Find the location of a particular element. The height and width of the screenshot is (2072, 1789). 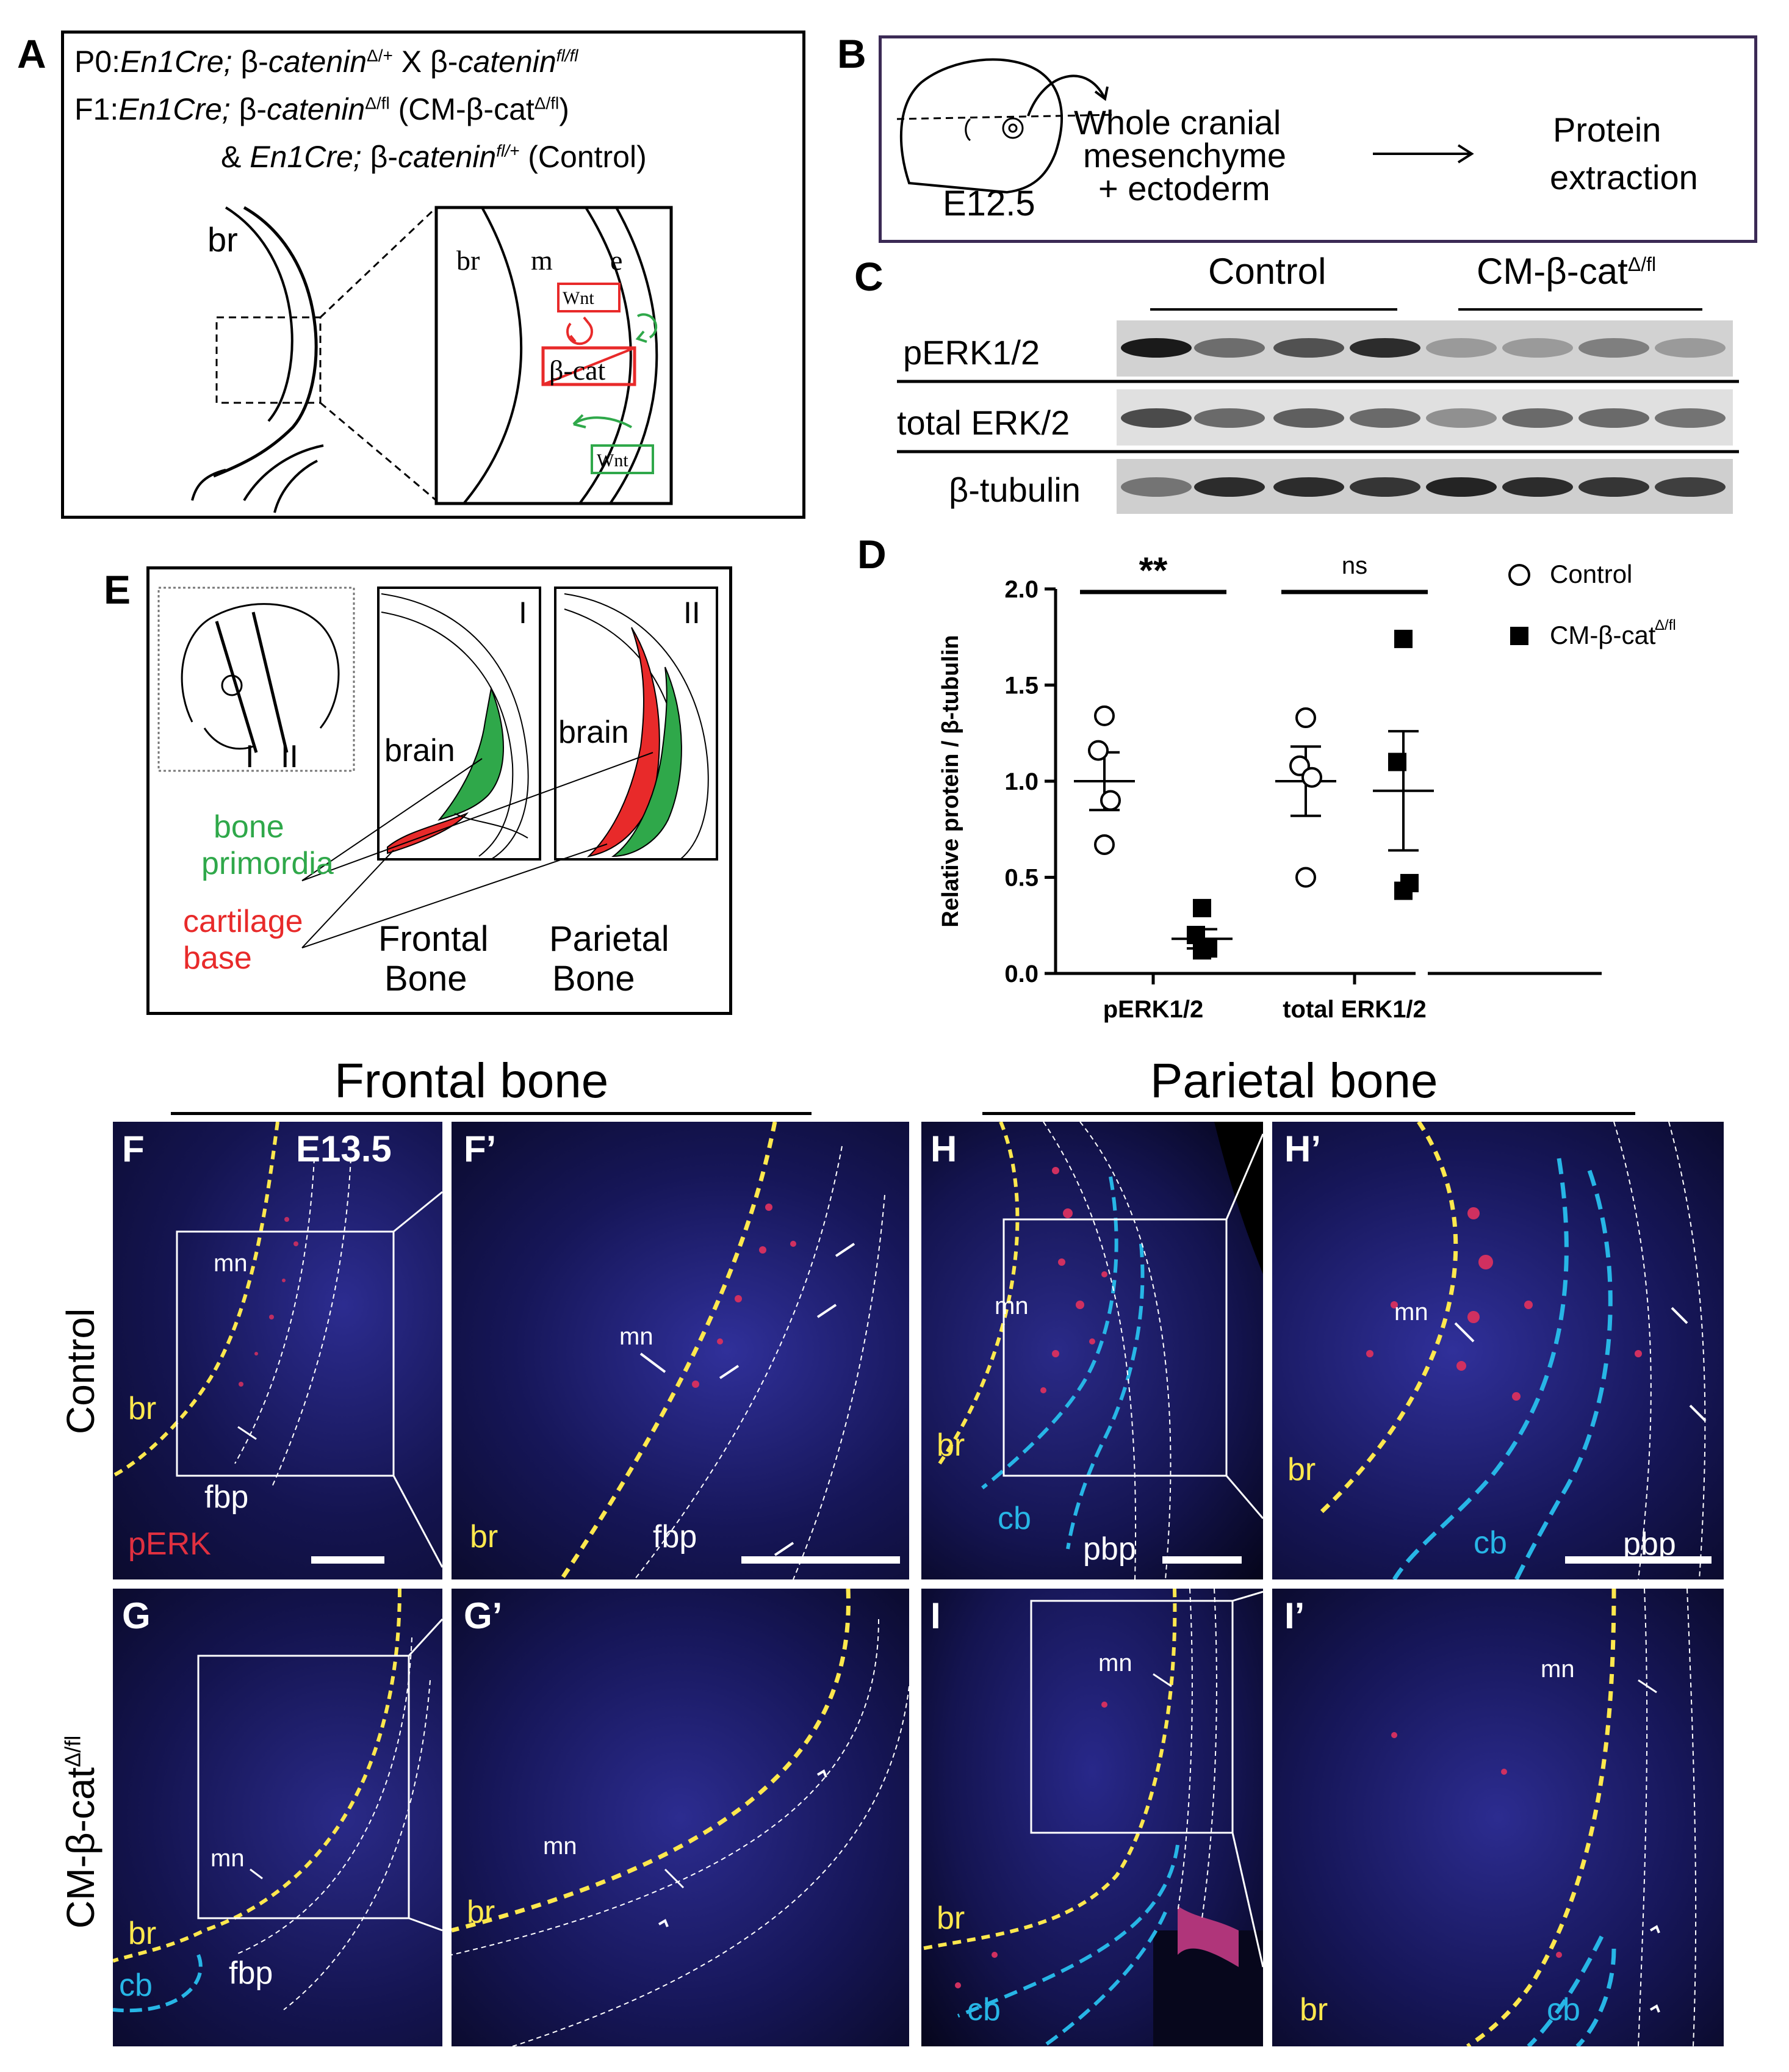

label-br-i: br is located at coordinates (951, 1919).